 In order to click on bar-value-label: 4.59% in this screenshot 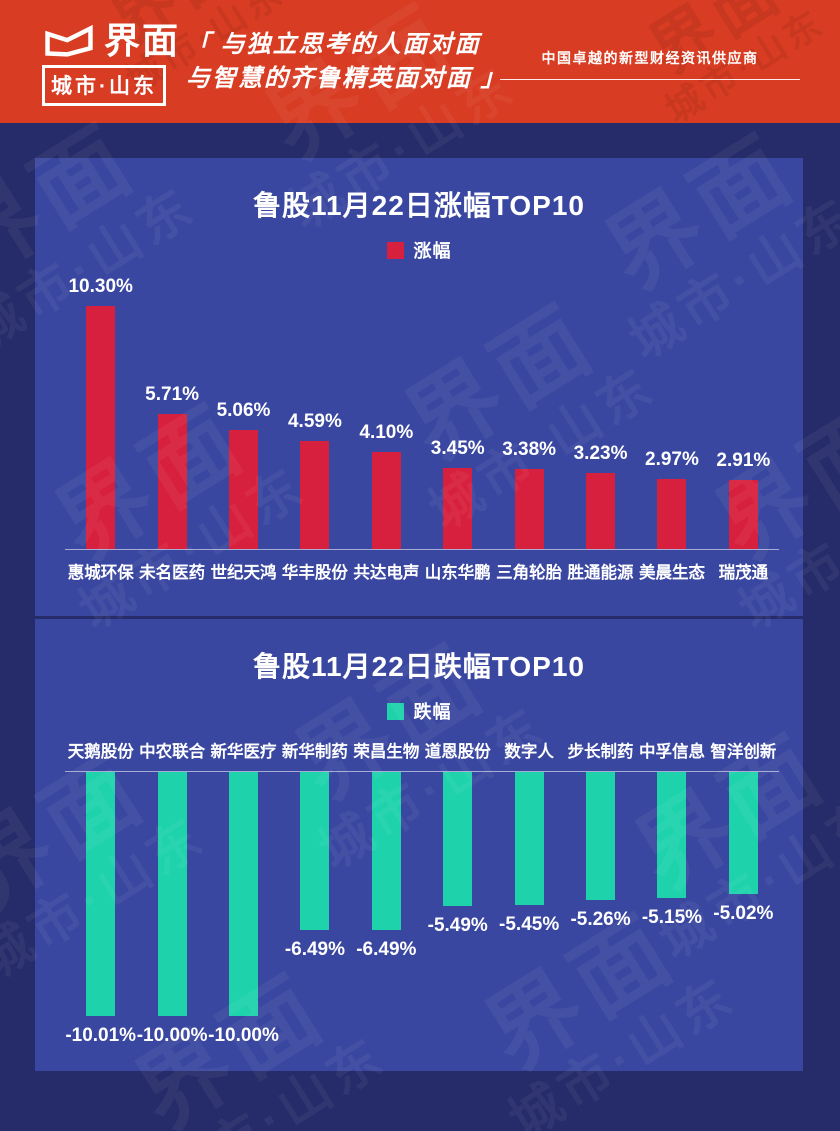, I will do `click(314, 421)`.